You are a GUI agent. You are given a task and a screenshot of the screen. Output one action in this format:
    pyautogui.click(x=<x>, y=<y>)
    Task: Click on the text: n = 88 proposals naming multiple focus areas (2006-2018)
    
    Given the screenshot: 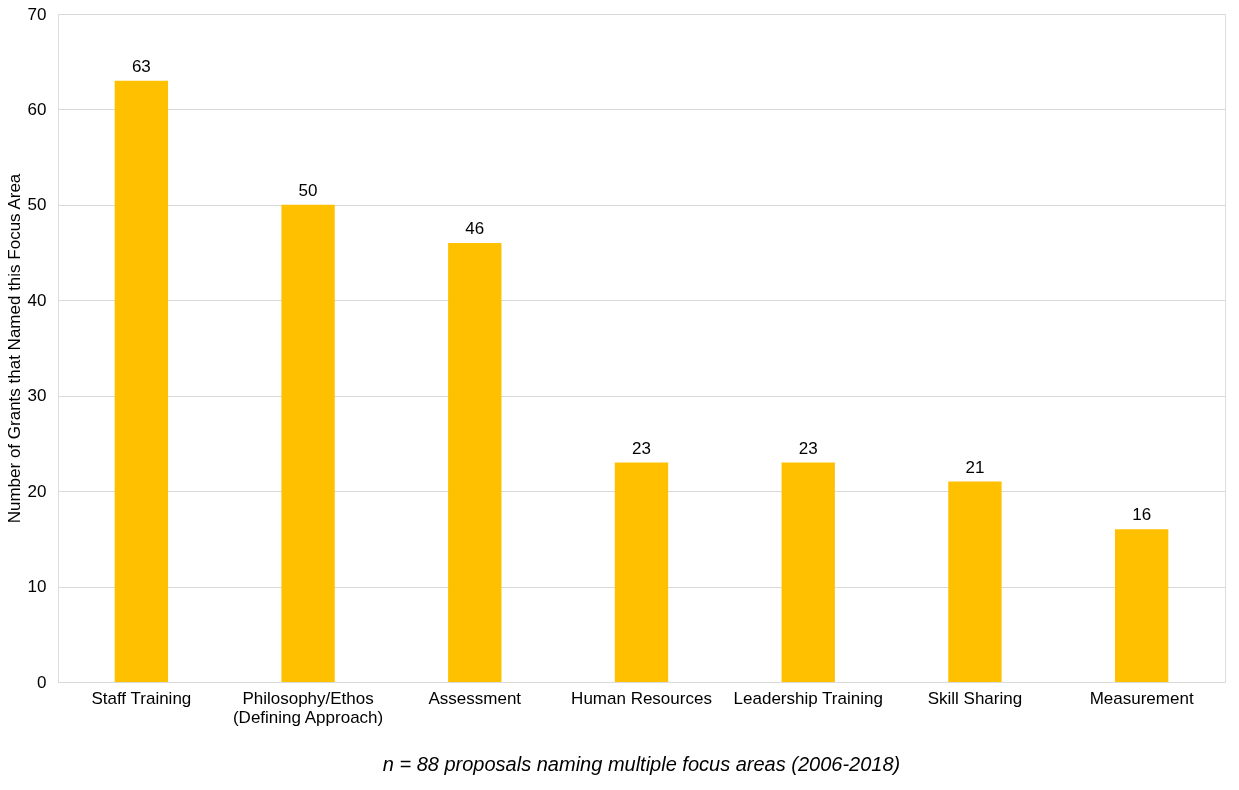 What is the action you would take?
    pyautogui.click(x=641, y=764)
    